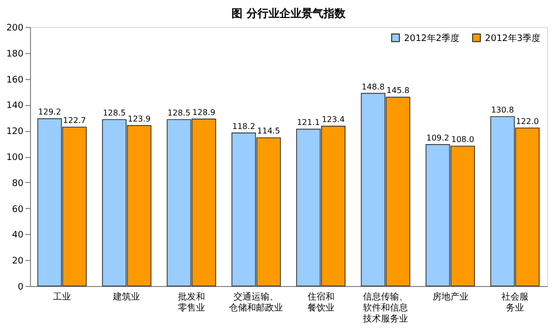  Describe the element at coordinates (244, 126) in the screenshot. I see `data-label: 118.2` at that location.